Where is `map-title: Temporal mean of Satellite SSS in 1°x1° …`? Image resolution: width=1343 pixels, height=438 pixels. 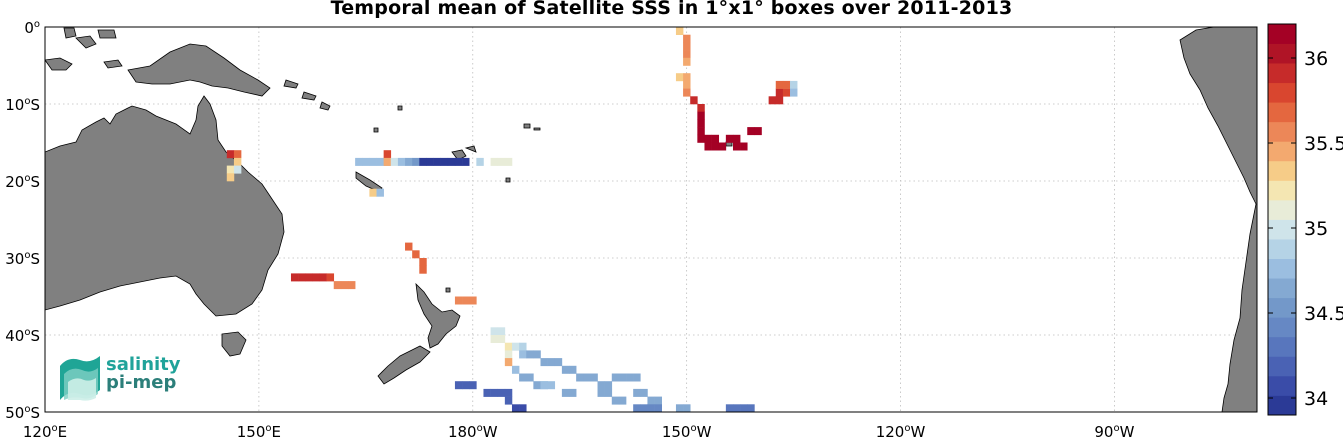 map-title: Temporal mean of Satellite SSS in 1°x1° … is located at coordinates (671, 9).